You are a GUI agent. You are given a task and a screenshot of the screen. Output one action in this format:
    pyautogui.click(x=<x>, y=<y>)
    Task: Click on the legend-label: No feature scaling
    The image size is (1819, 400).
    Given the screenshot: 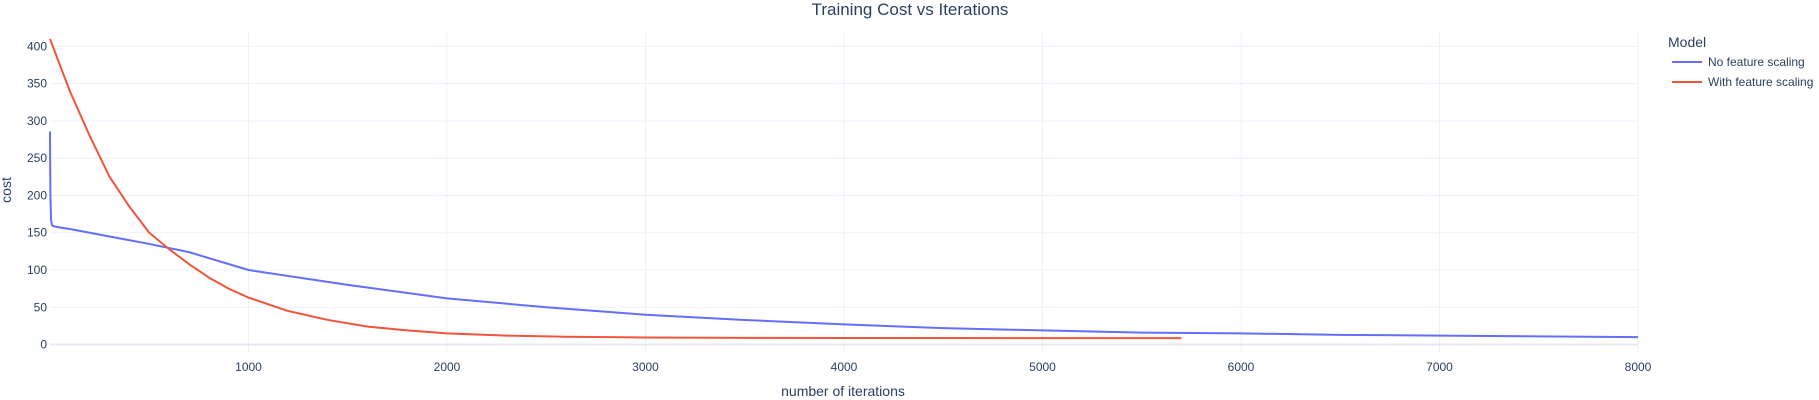 What is the action you would take?
    pyautogui.click(x=1756, y=62)
    